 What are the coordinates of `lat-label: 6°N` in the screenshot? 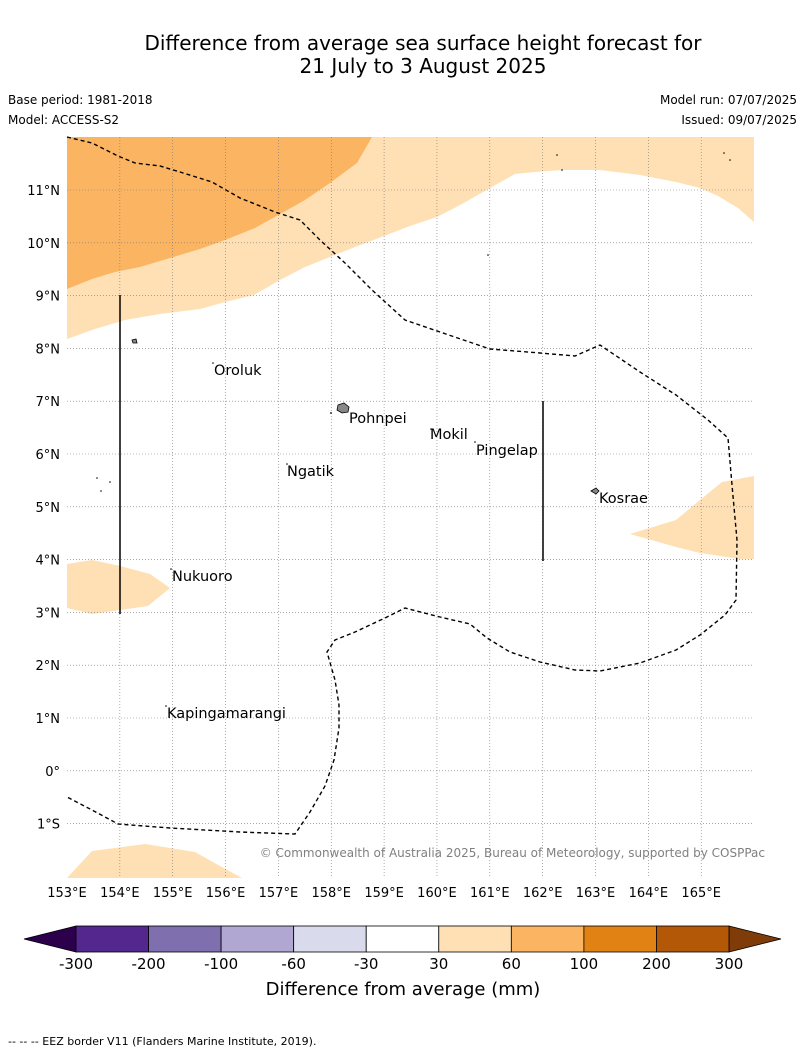 It's located at (48, 455).